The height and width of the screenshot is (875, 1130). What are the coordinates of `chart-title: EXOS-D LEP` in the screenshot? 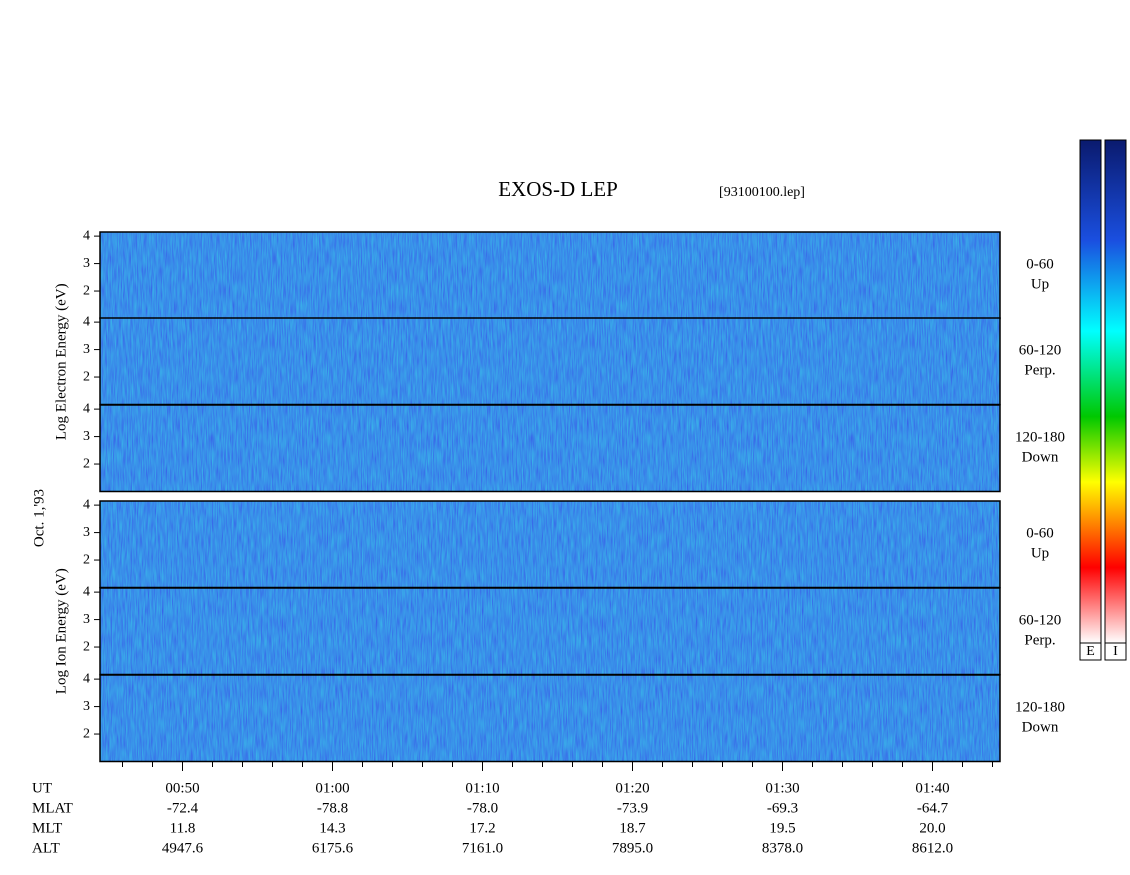 It's located at (558, 189).